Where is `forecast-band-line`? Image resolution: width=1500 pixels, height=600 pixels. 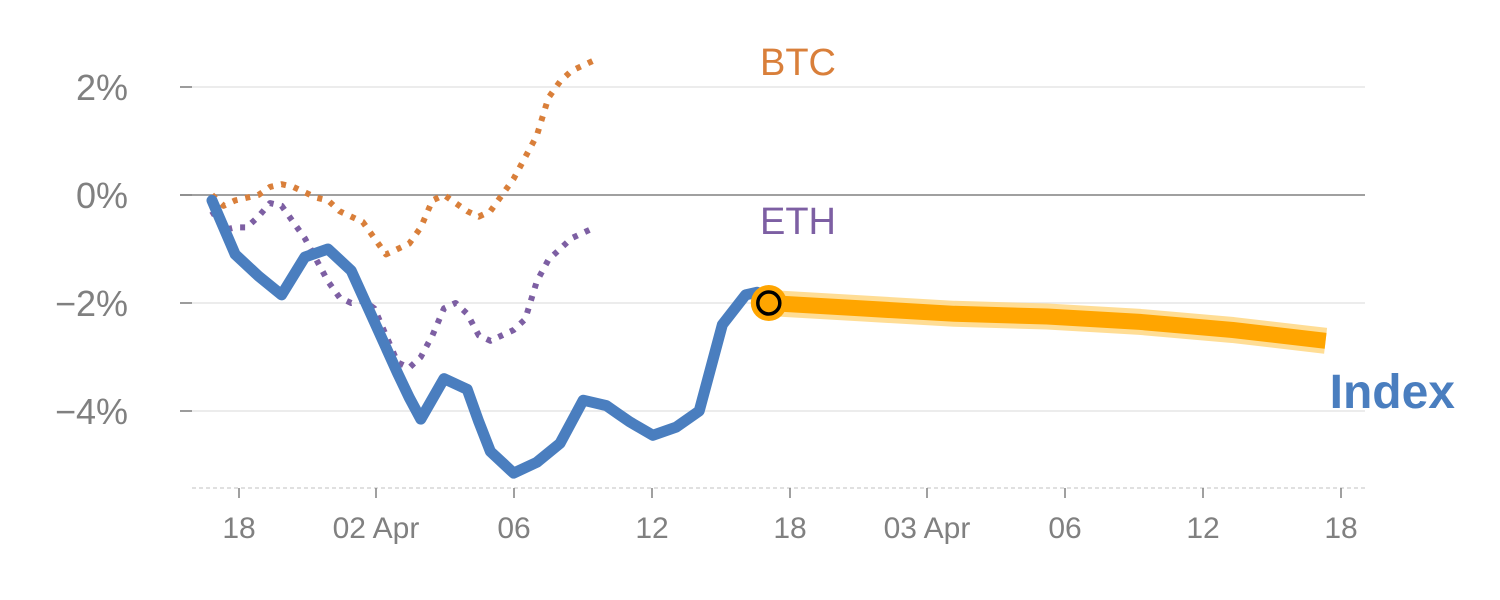 forecast-band-line is located at coordinates (1047, 322).